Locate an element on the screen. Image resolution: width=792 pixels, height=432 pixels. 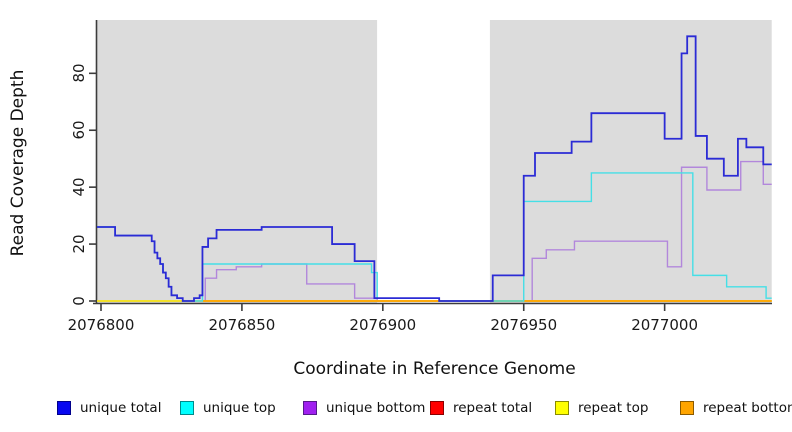
legend-label: repeat bottom is located at coordinates (747, 408).